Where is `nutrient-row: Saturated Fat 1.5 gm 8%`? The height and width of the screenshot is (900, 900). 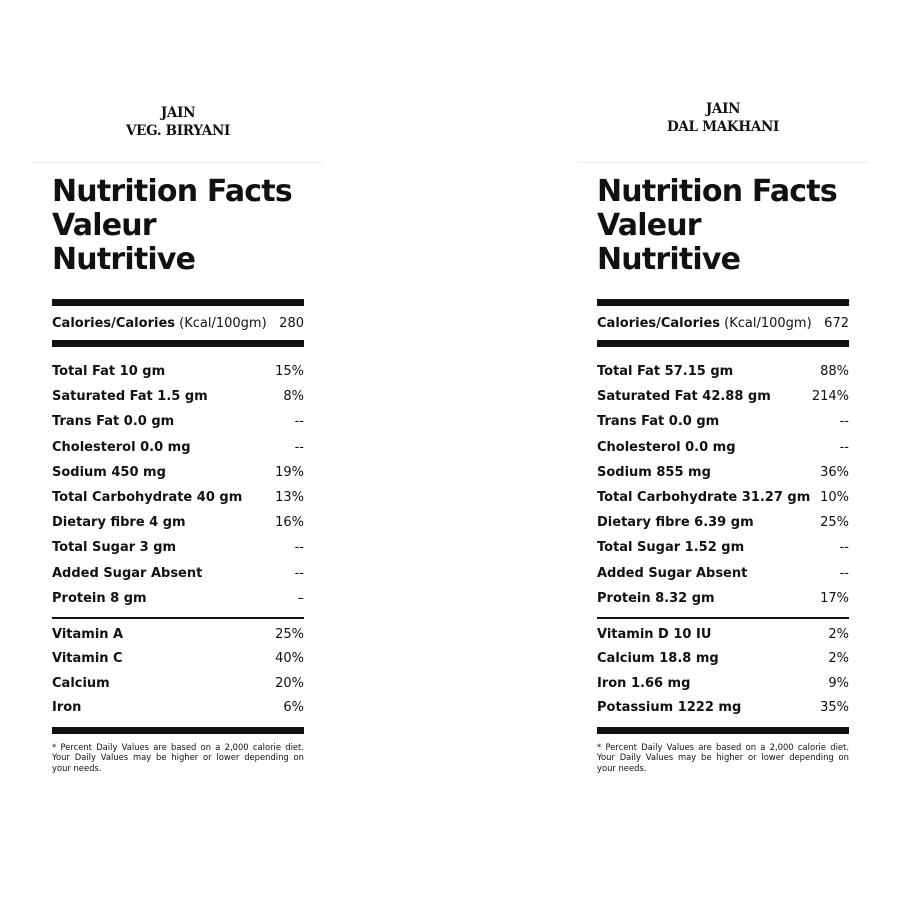 nutrient-row: Saturated Fat 1.5 gm 8% is located at coordinates (178, 396).